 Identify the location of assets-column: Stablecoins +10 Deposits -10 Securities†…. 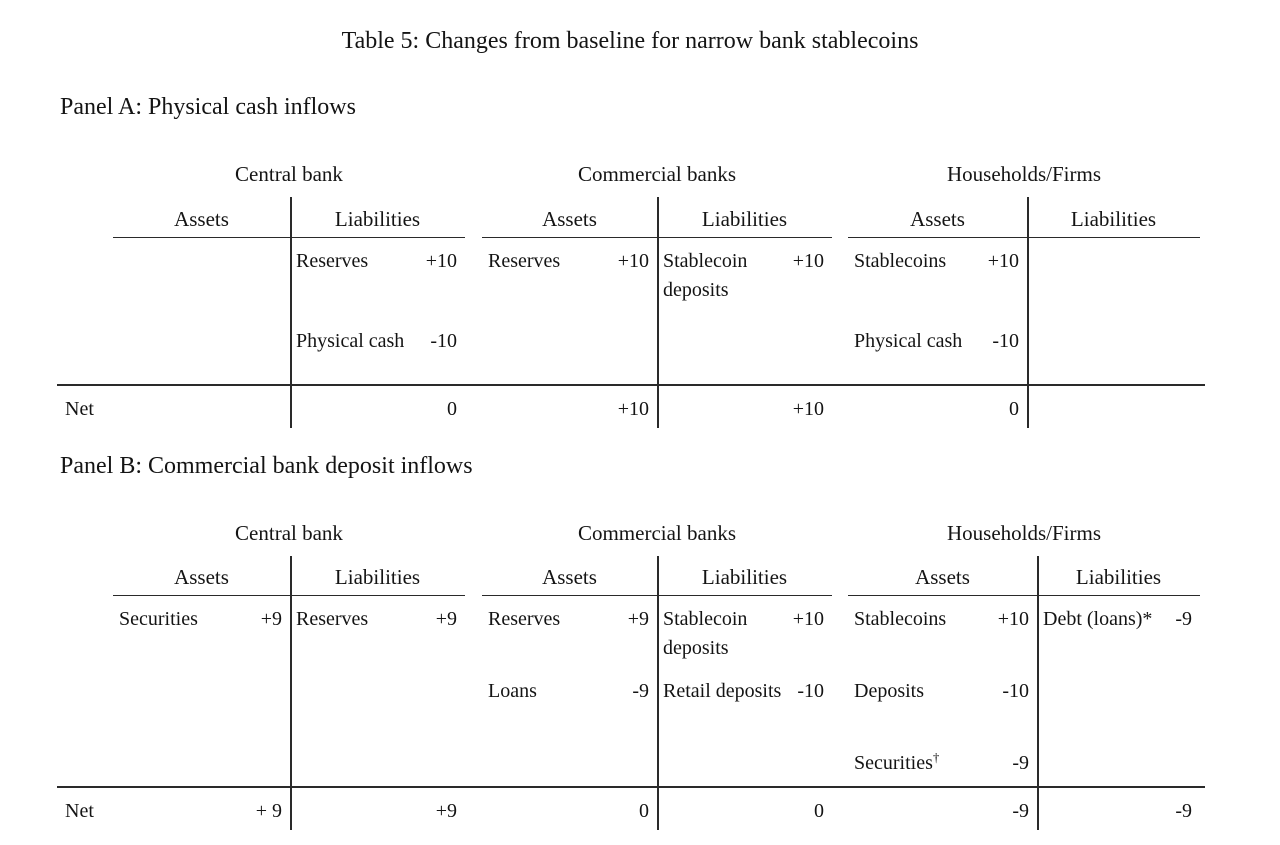
(942, 713).